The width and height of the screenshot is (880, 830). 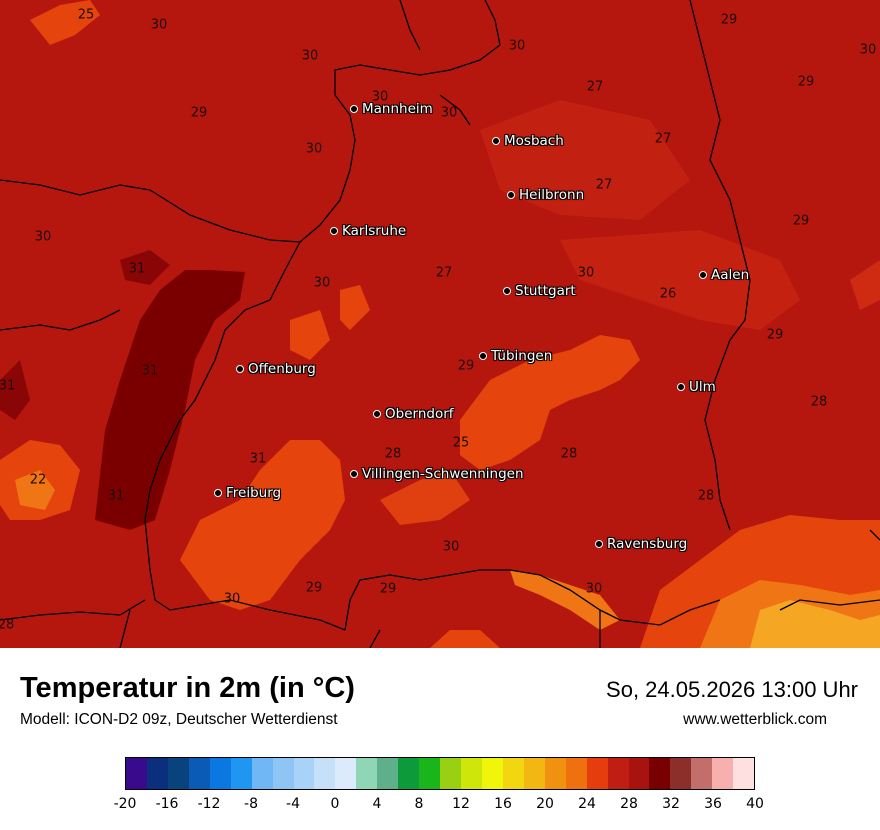 What do you see at coordinates (680, 280) in the screenshot?
I see `mid-zone-east` at bounding box center [680, 280].